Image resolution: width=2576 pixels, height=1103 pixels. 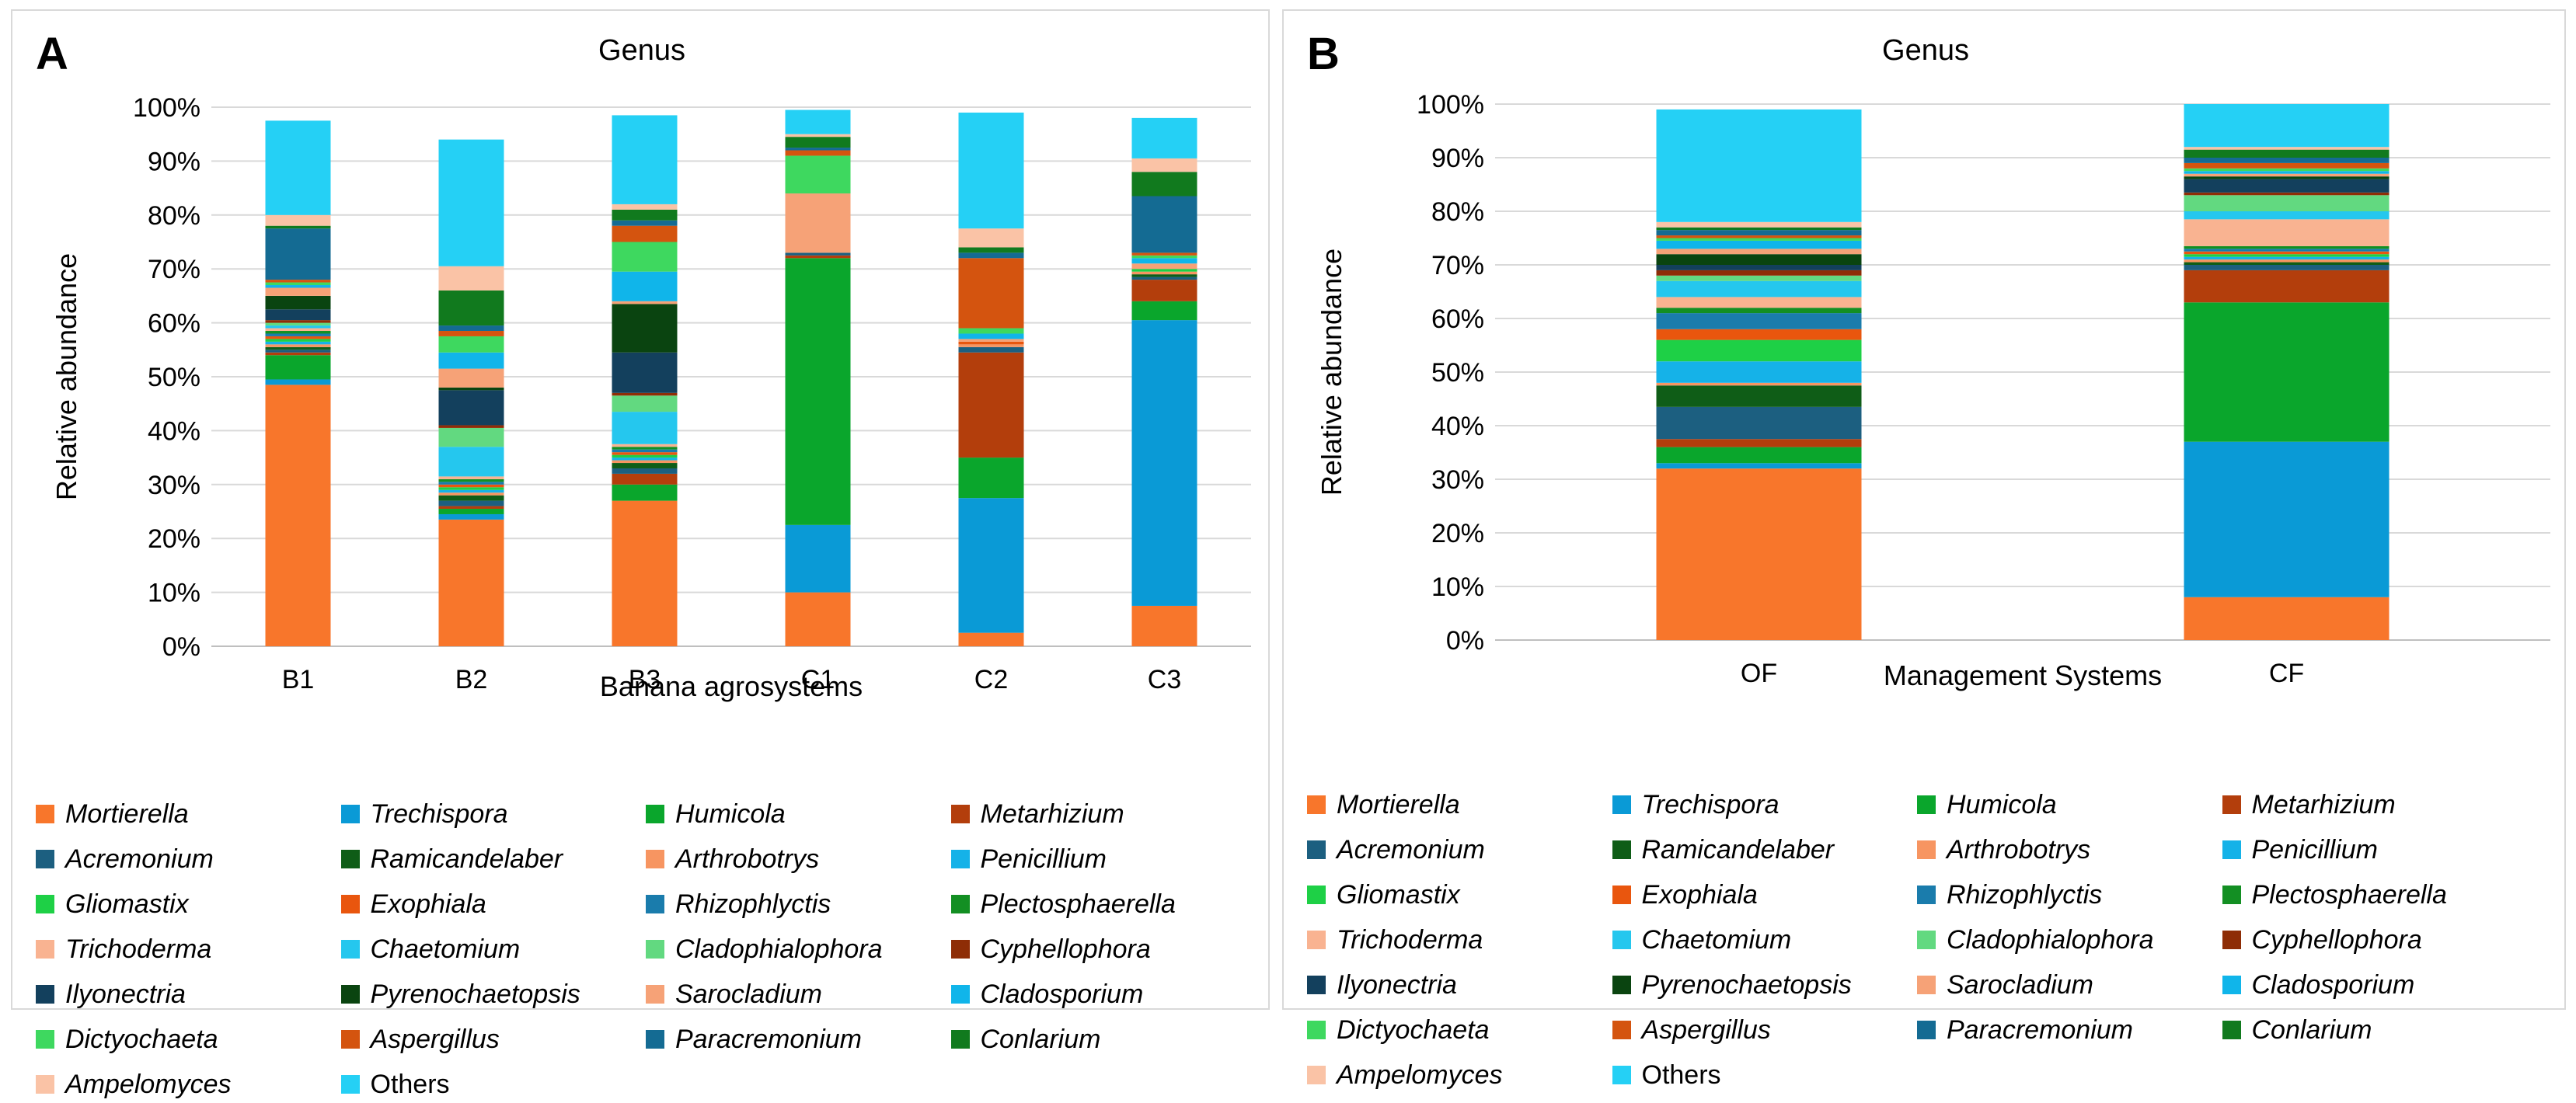 What do you see at coordinates (471, 344) in the screenshot?
I see `bar-segment-dictyochaeta-b2` at bounding box center [471, 344].